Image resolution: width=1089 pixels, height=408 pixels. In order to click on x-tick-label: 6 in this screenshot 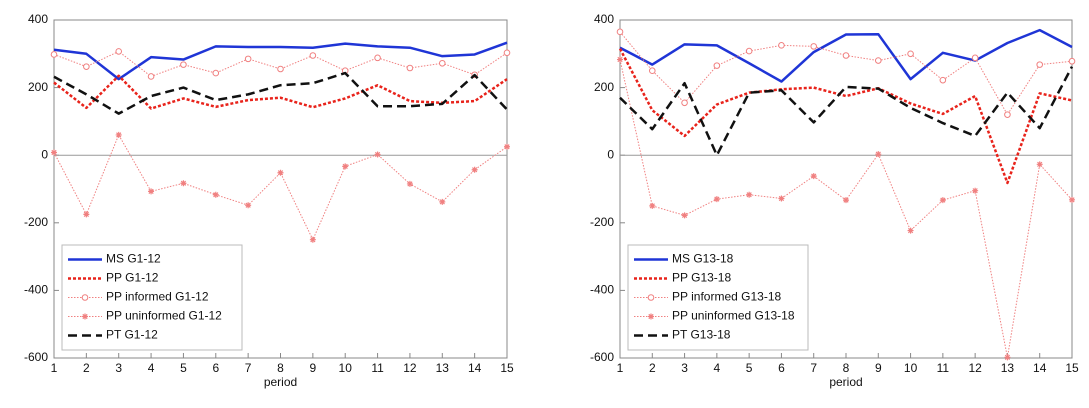, I will do `click(781, 368)`.